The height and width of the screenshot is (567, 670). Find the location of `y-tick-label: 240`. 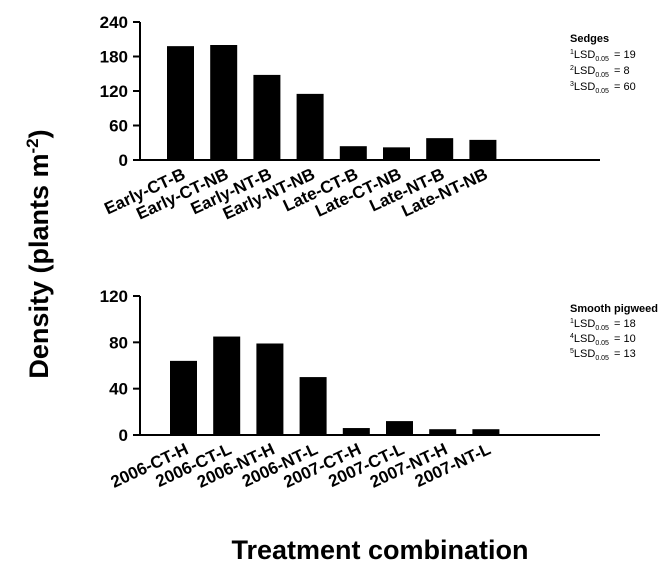

y-tick-label: 240 is located at coordinates (114, 22).